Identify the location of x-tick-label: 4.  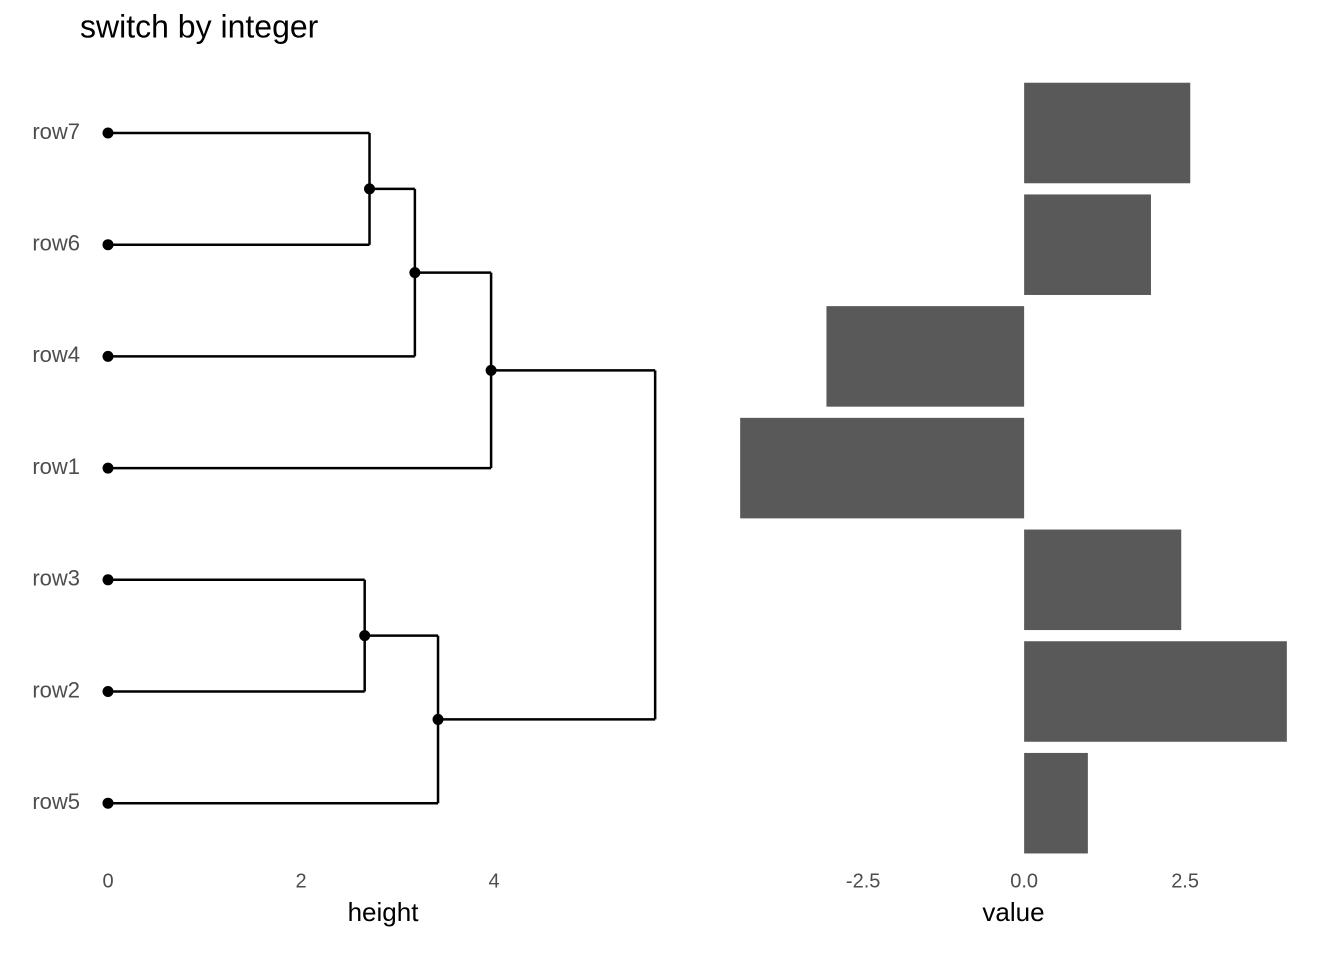
(493, 881).